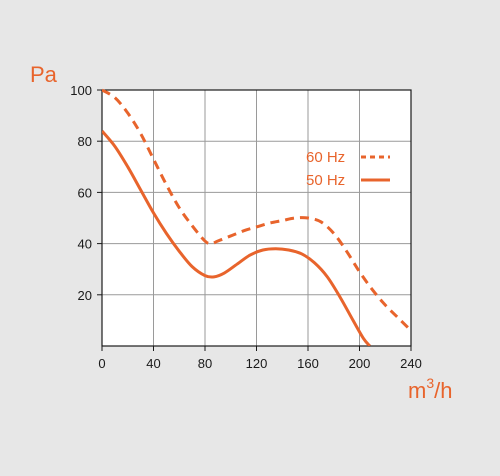  Describe the element at coordinates (417, 390) in the screenshot. I see `x-axis-label-base: m` at that location.